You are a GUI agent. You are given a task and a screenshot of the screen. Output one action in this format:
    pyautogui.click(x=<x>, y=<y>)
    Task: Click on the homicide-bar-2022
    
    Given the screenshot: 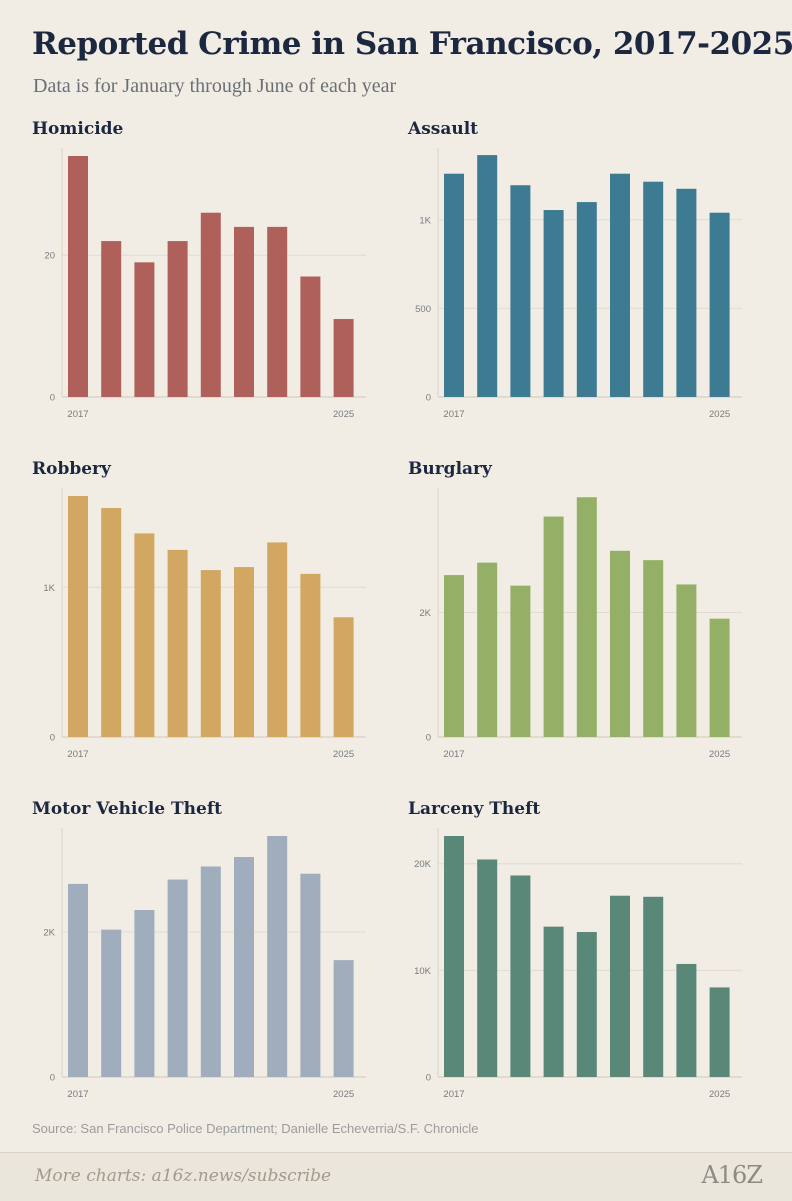 What is the action you would take?
    pyautogui.click(x=244, y=311)
    